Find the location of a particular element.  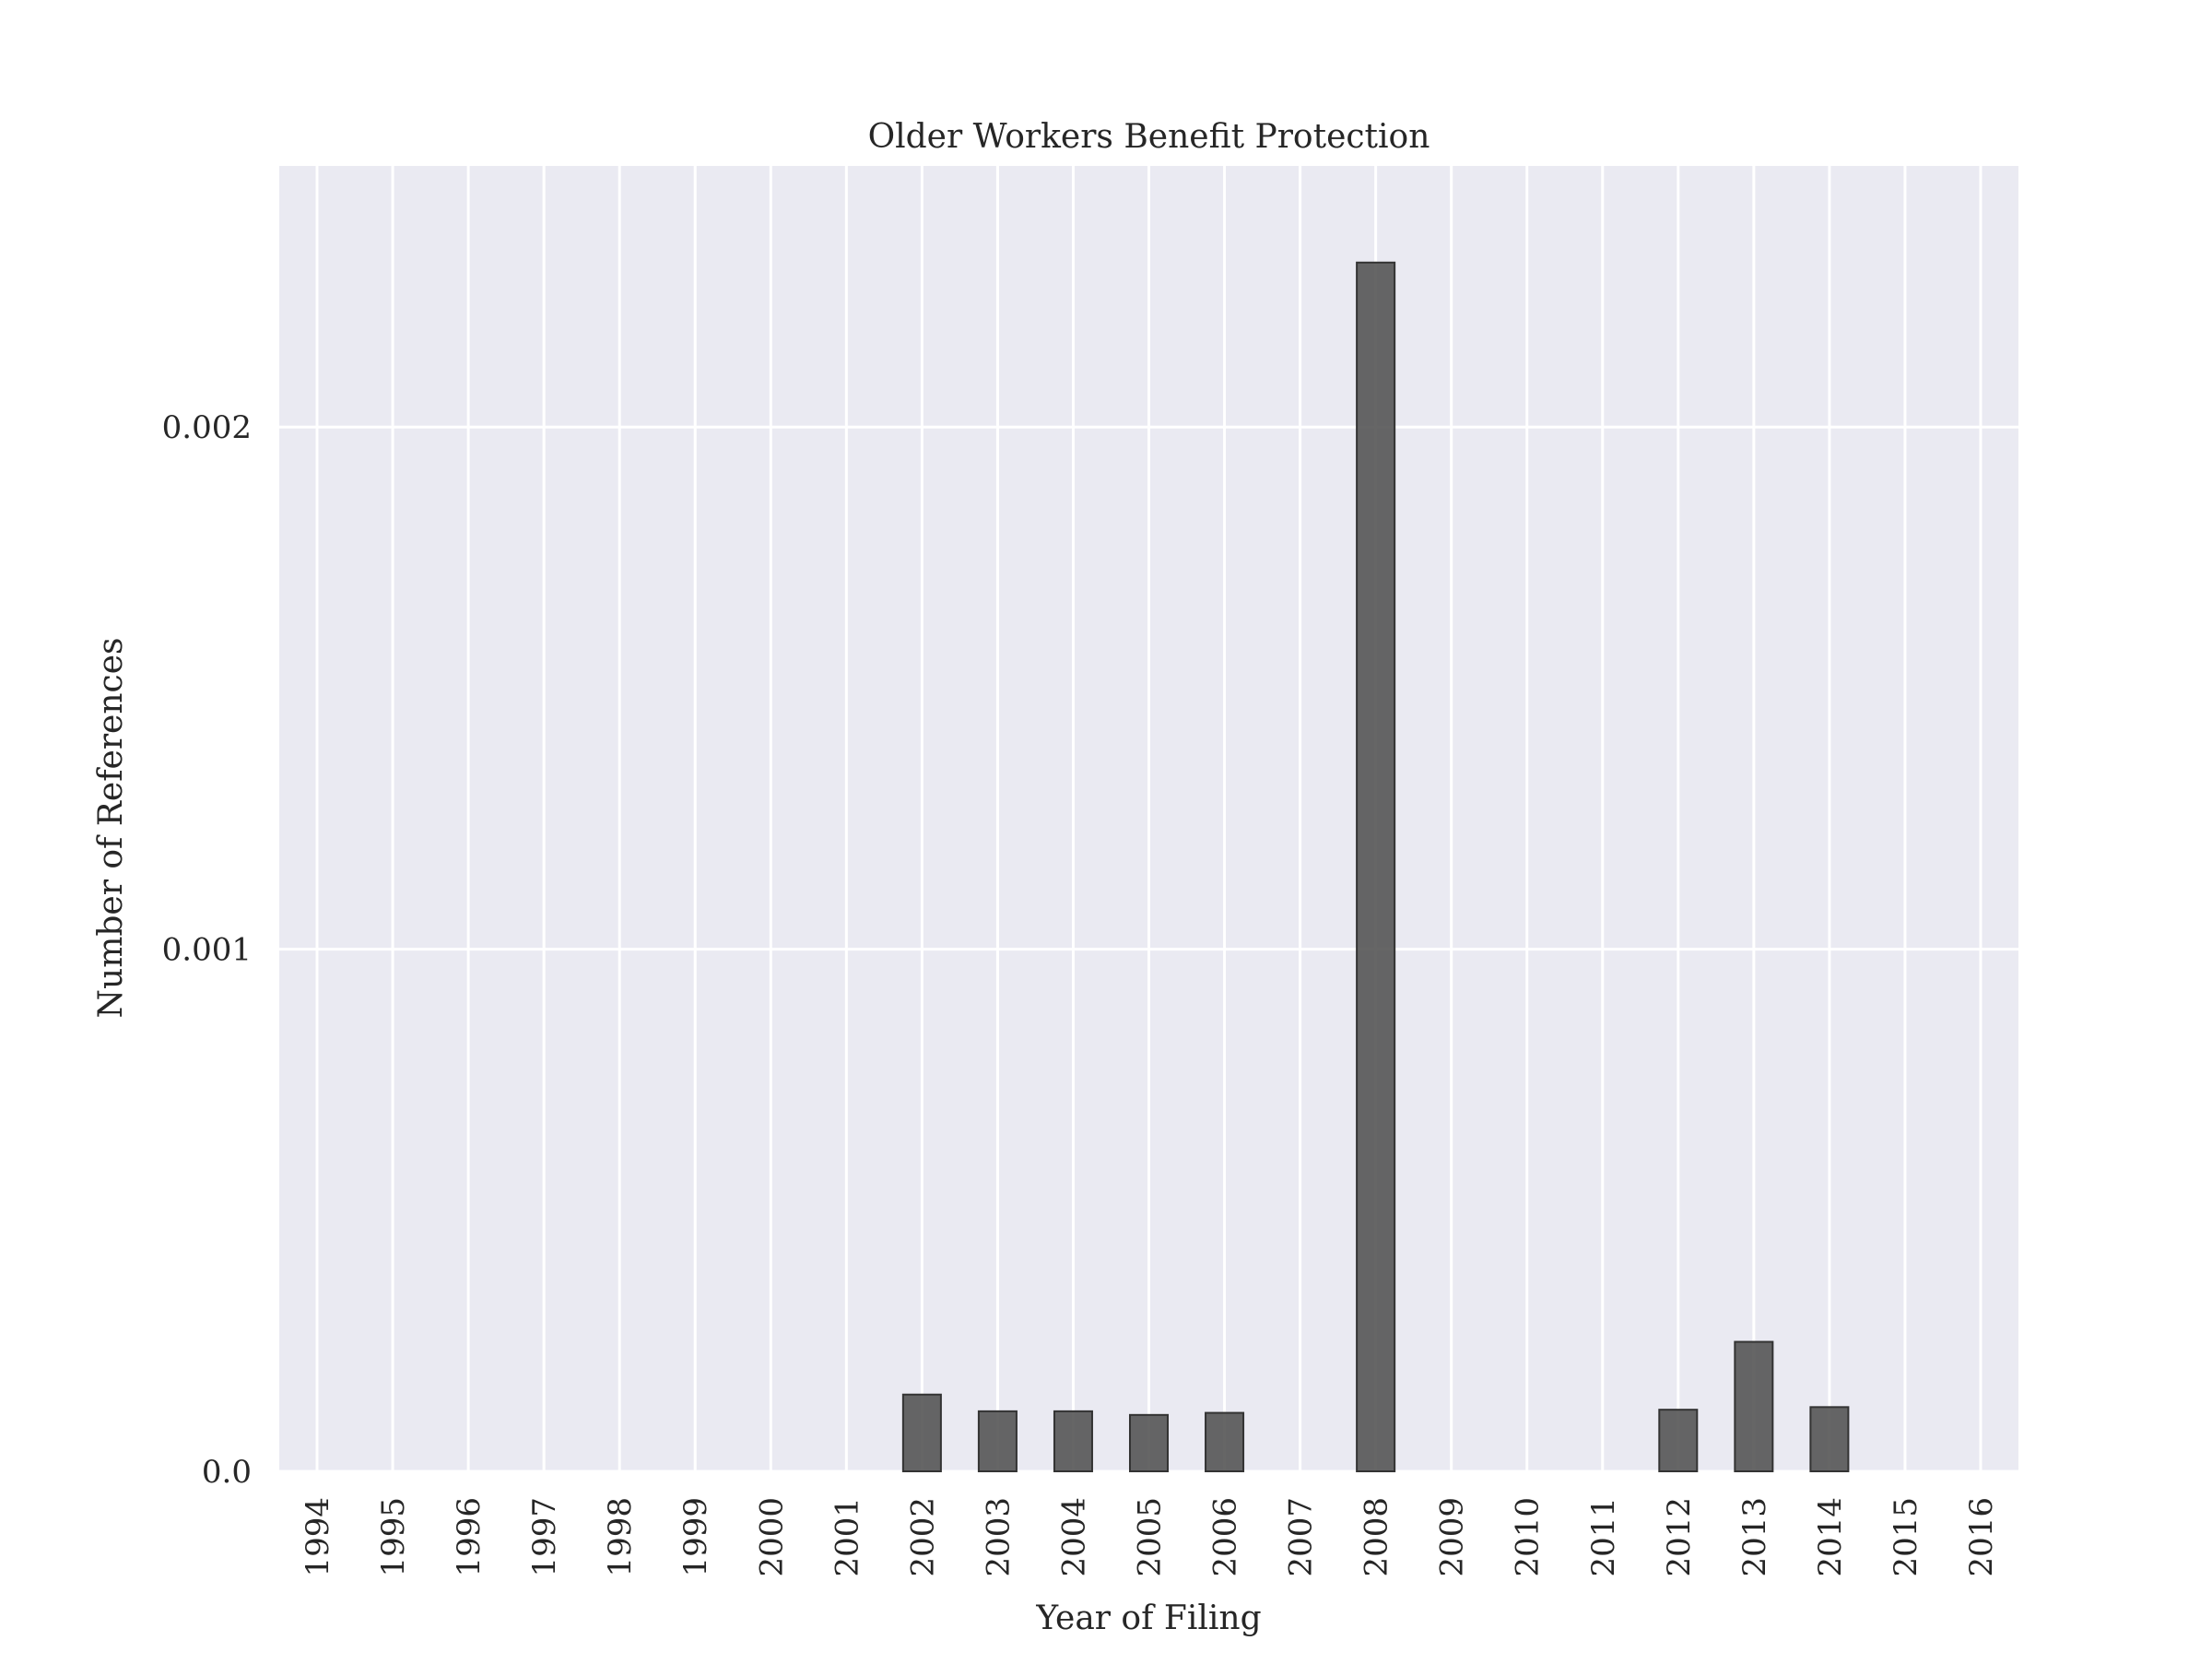

y-tick-label: 0.001 is located at coordinates (207, 950).